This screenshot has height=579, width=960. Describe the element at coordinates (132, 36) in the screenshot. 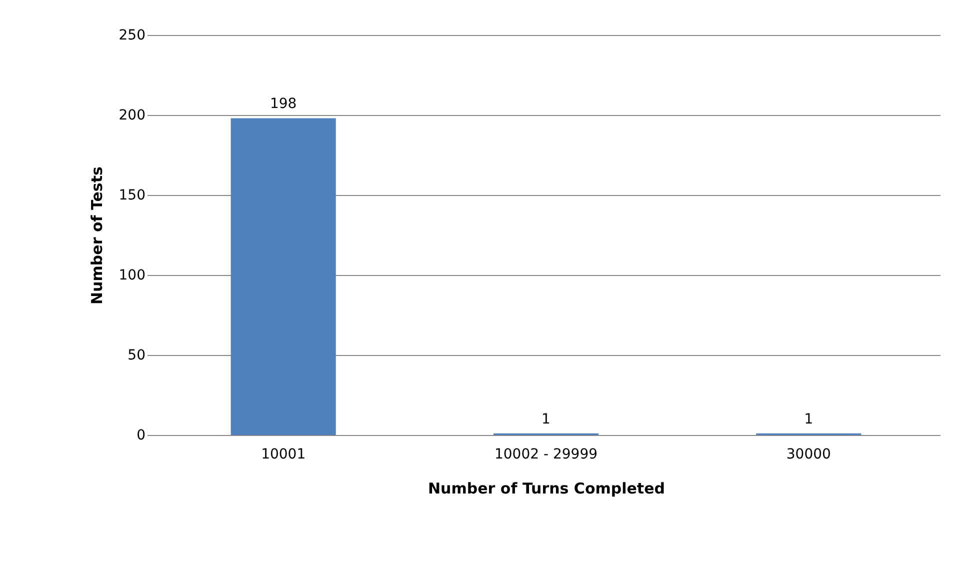

I see `y-tick-label: 250` at that location.